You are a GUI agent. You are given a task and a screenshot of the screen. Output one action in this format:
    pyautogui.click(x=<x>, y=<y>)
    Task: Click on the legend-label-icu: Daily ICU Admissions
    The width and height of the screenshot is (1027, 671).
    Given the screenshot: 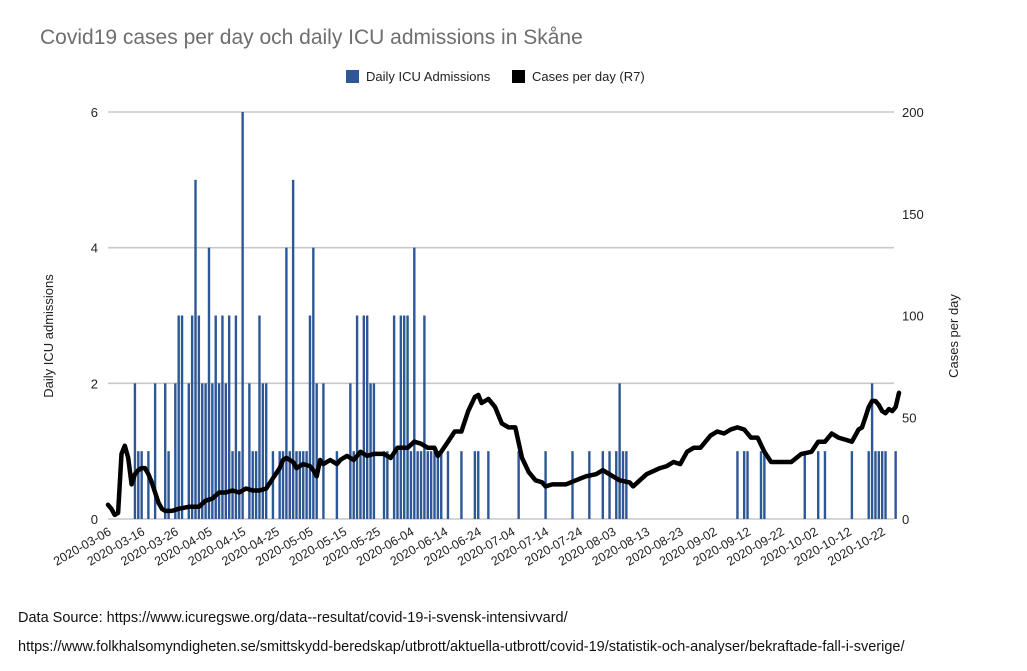 What is the action you would take?
    pyautogui.click(x=428, y=76)
    